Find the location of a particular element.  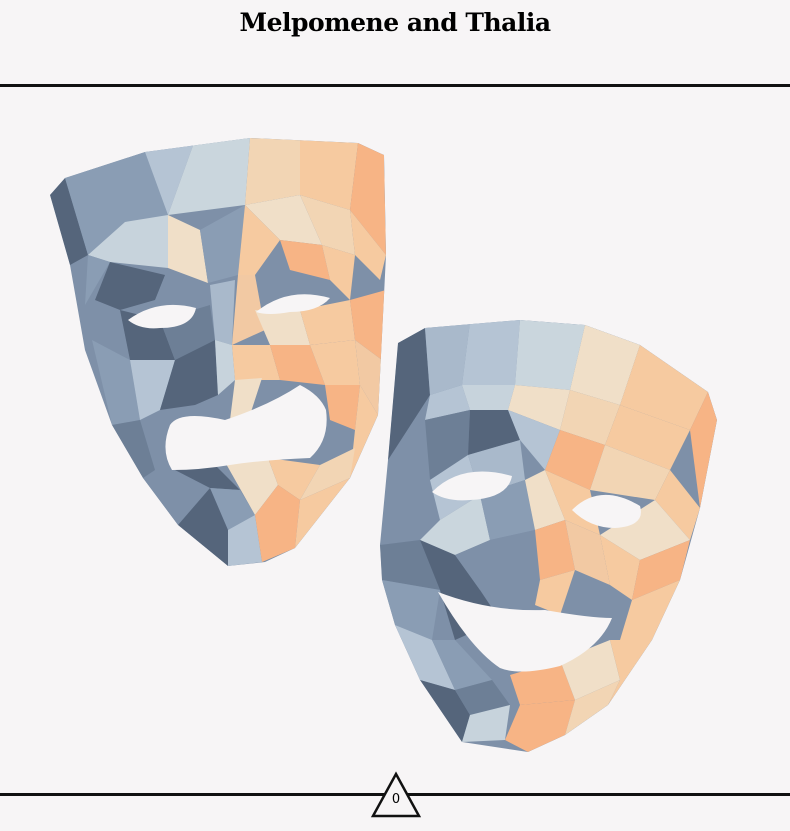

tragedy-right-eye is located at coordinates (293, 304).